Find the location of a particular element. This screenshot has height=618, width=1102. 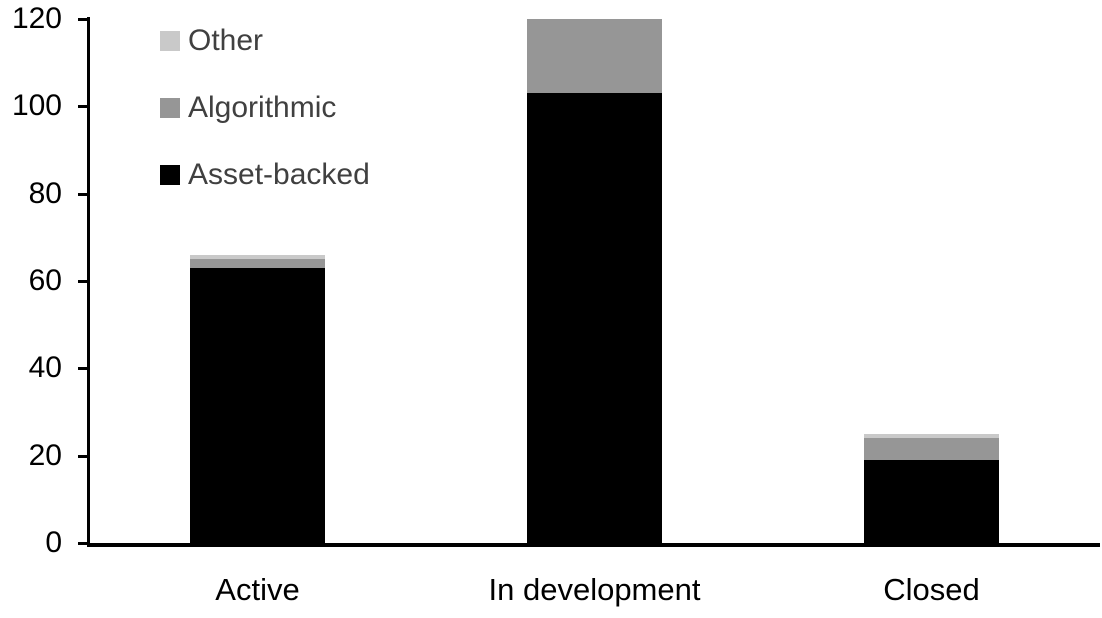

y-tick-label-100: 100 is located at coordinates (36, 106).